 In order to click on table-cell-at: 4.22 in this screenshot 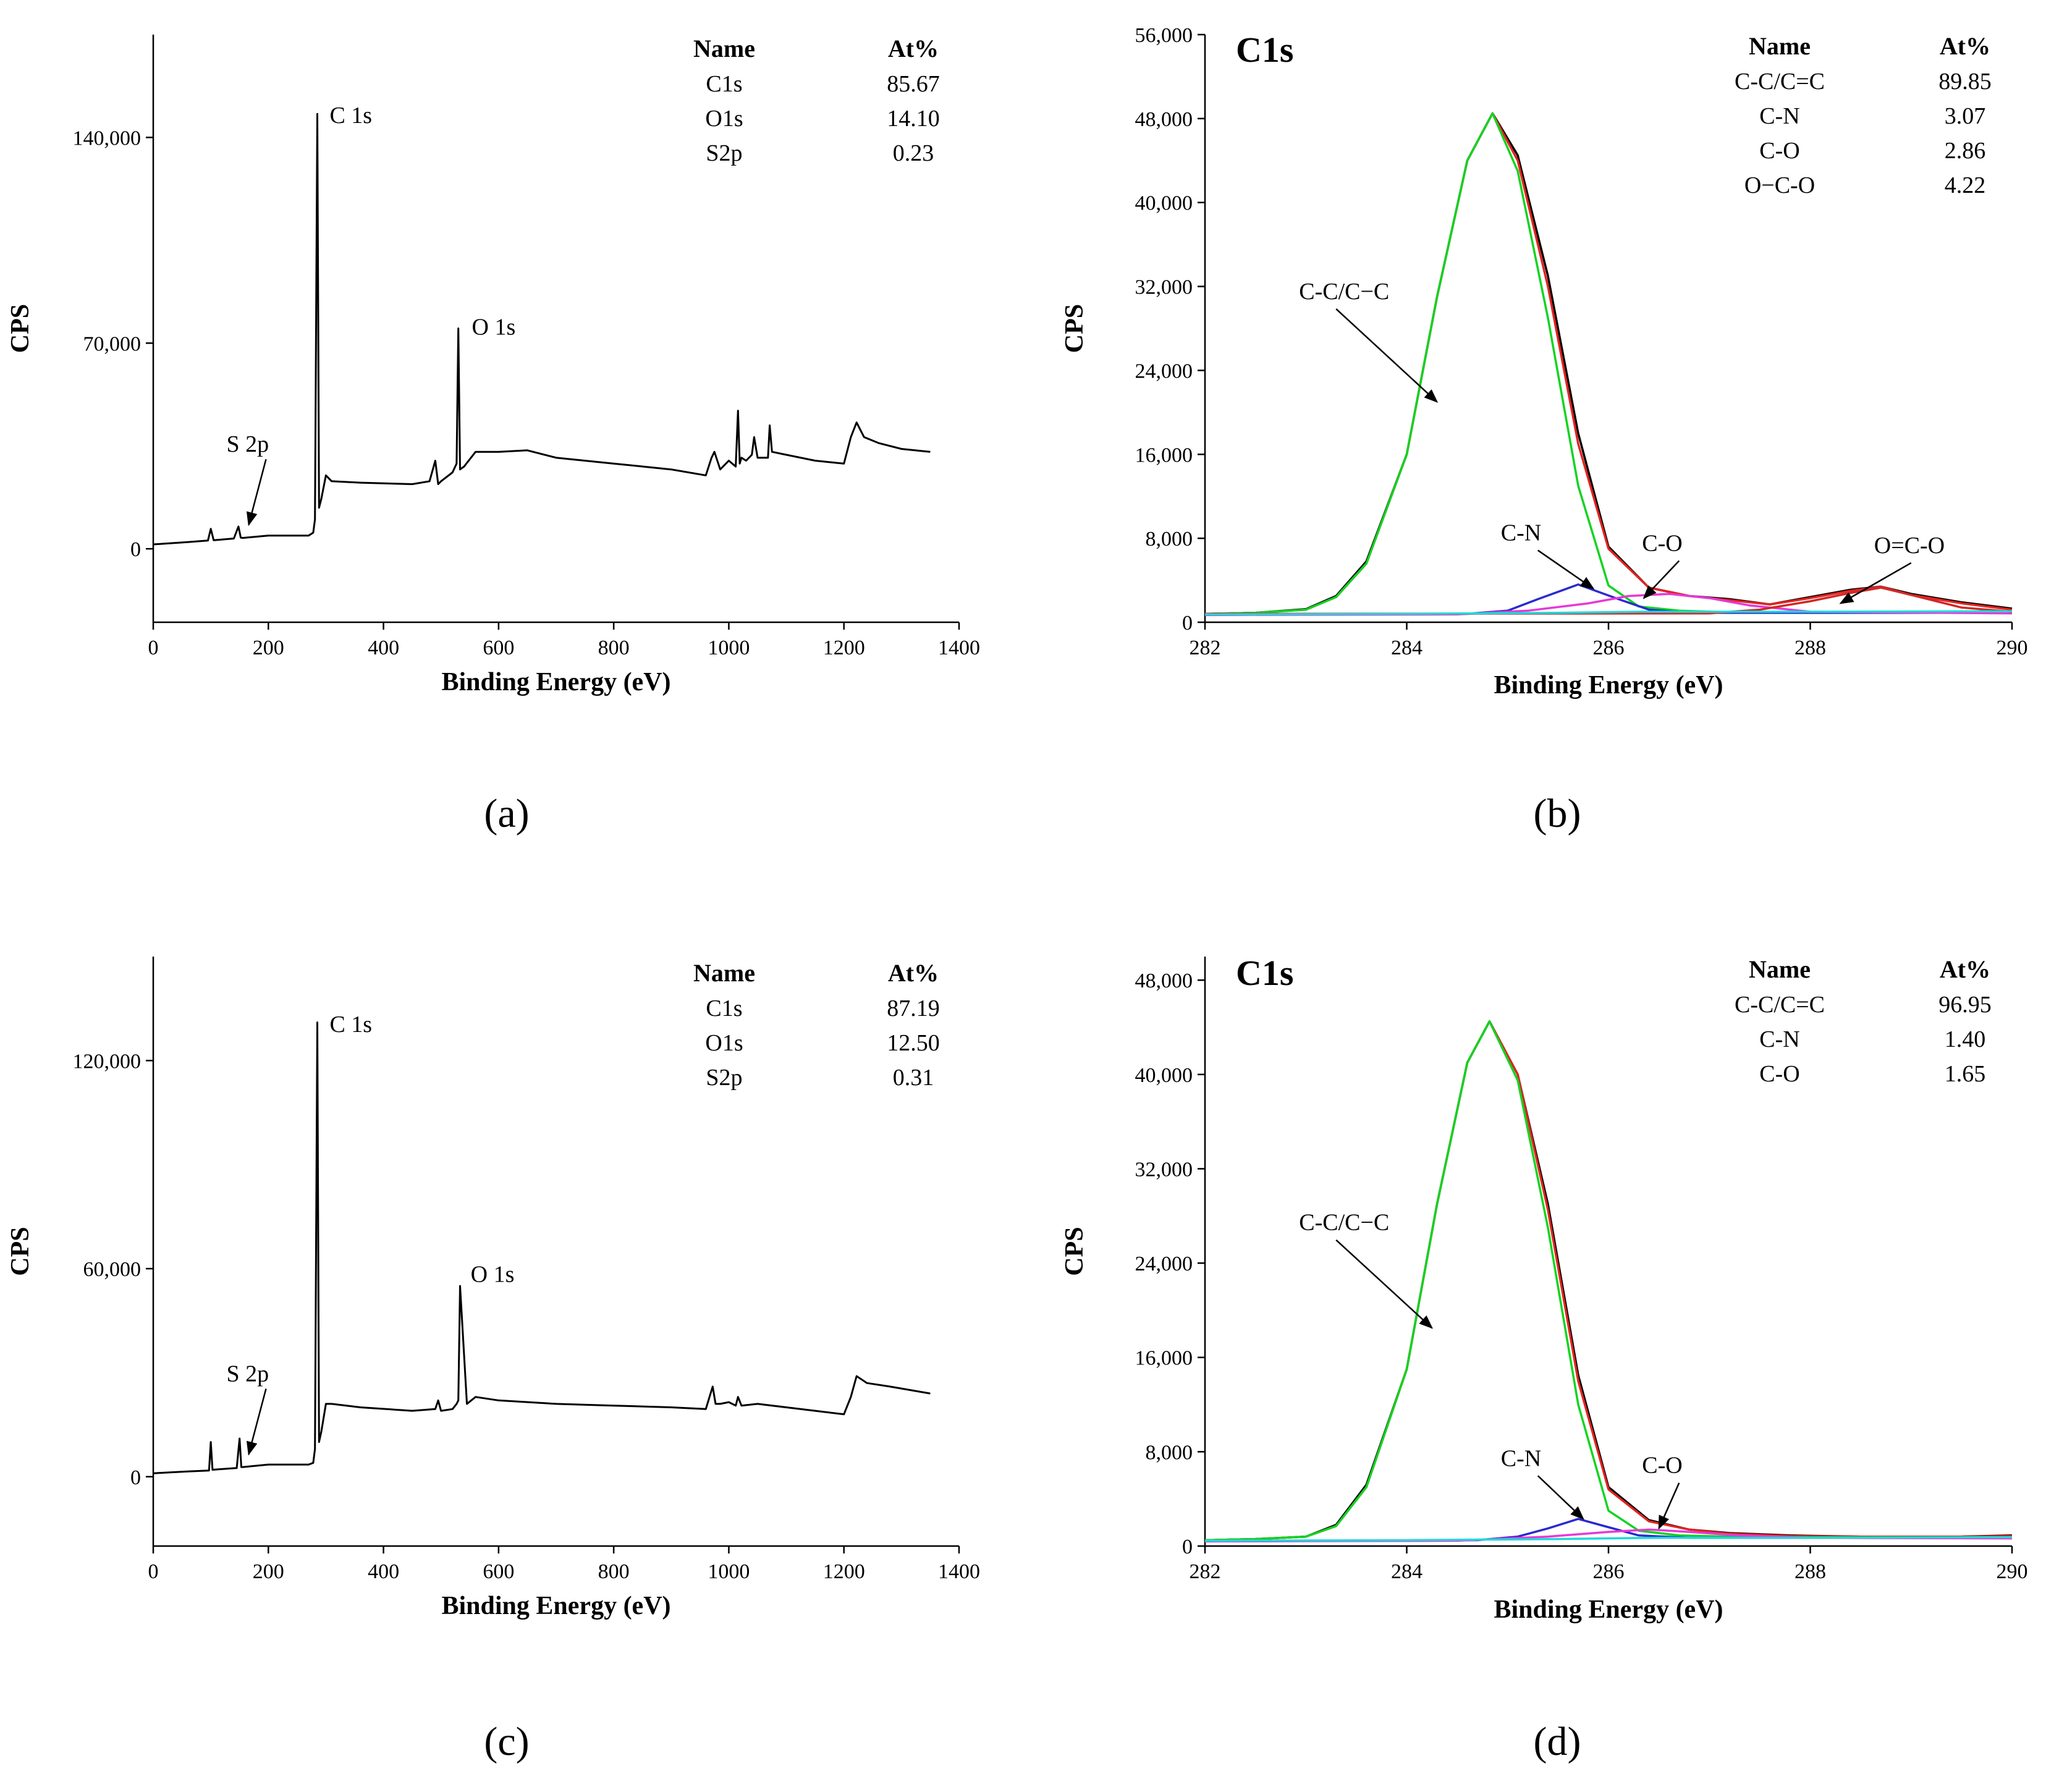, I will do `click(1966, 185)`.